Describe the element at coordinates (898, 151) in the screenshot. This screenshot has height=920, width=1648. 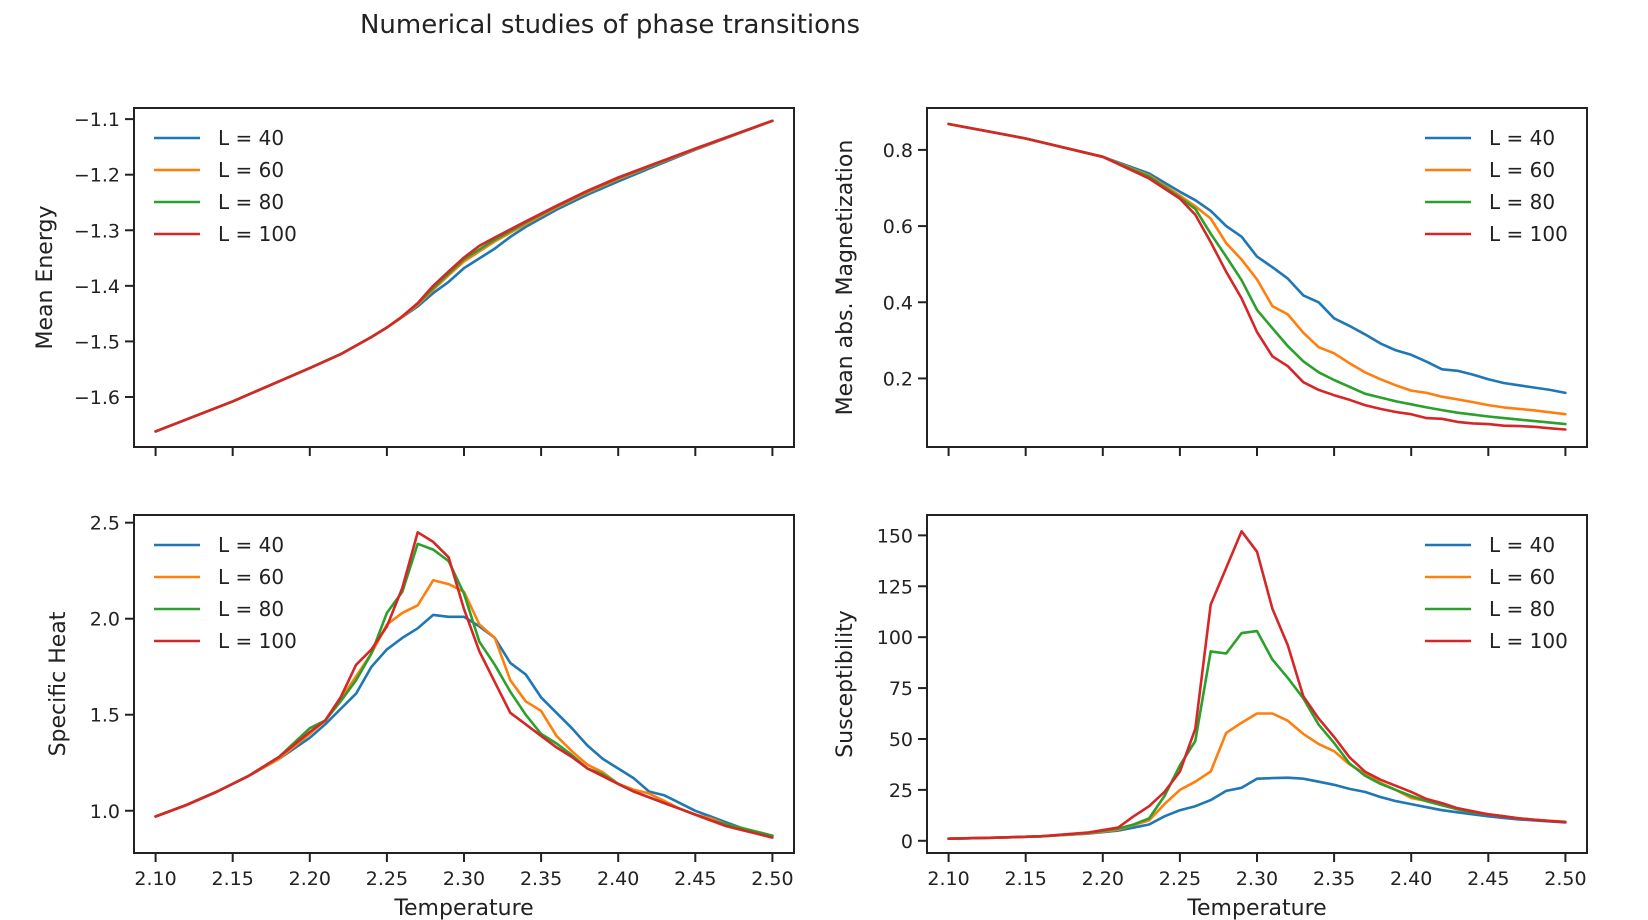
I see `y-tick-label: 0.8` at that location.